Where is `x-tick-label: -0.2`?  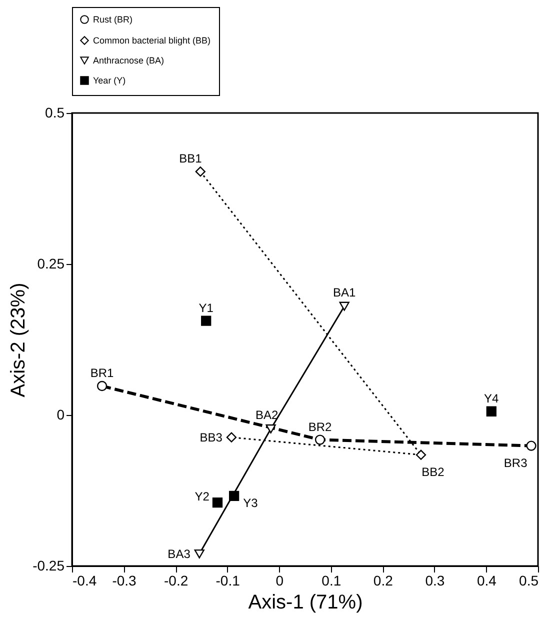
x-tick-label: -0.2 is located at coordinates (176, 580).